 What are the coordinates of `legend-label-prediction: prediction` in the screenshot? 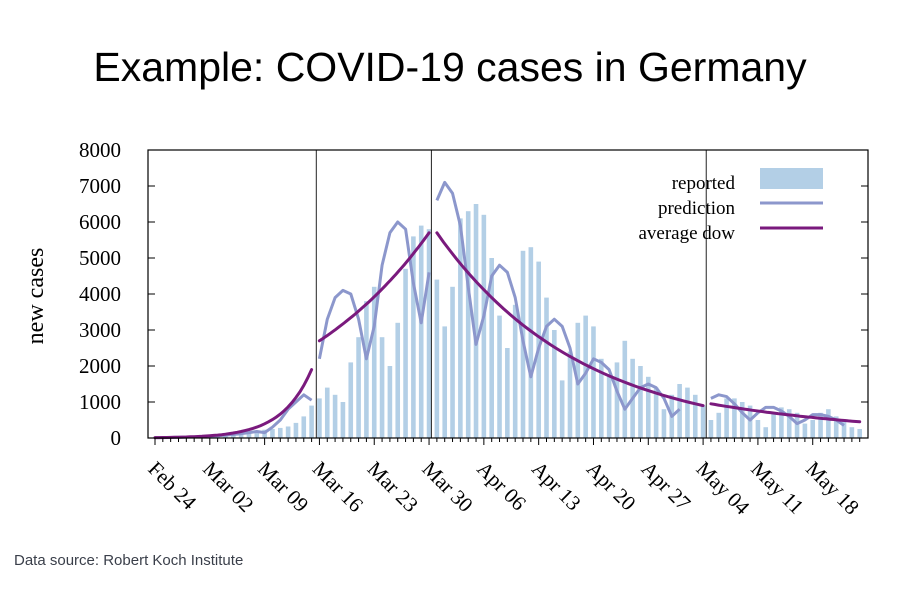 It's located at (697, 208).